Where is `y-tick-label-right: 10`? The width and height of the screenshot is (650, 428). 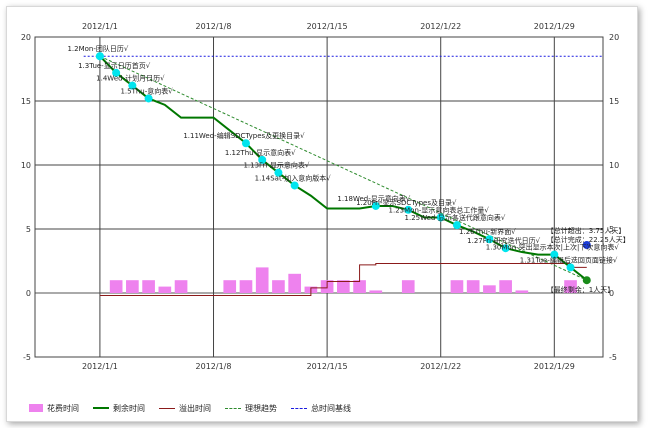
y-tick-label-right: 10 is located at coordinates (614, 165).